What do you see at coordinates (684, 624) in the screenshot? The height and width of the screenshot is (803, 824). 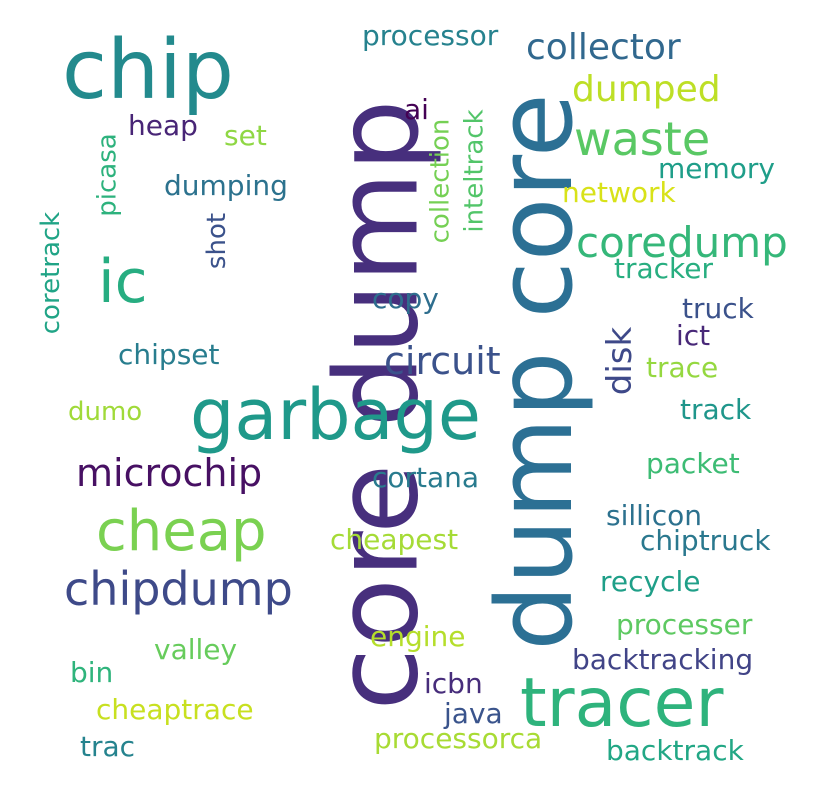 I see `word-processer: processer` at bounding box center [684, 624].